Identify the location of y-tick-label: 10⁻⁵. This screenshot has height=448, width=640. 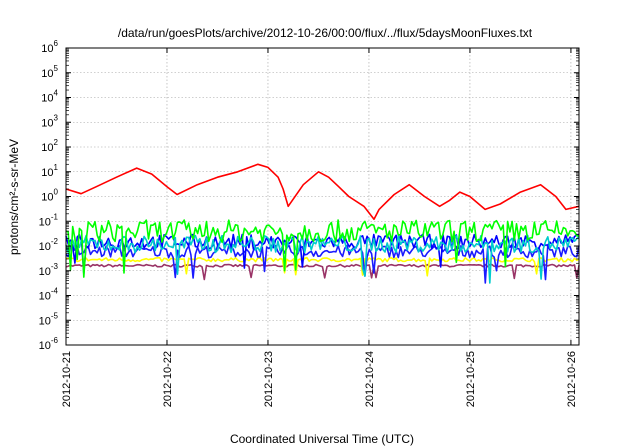
(49, 319).